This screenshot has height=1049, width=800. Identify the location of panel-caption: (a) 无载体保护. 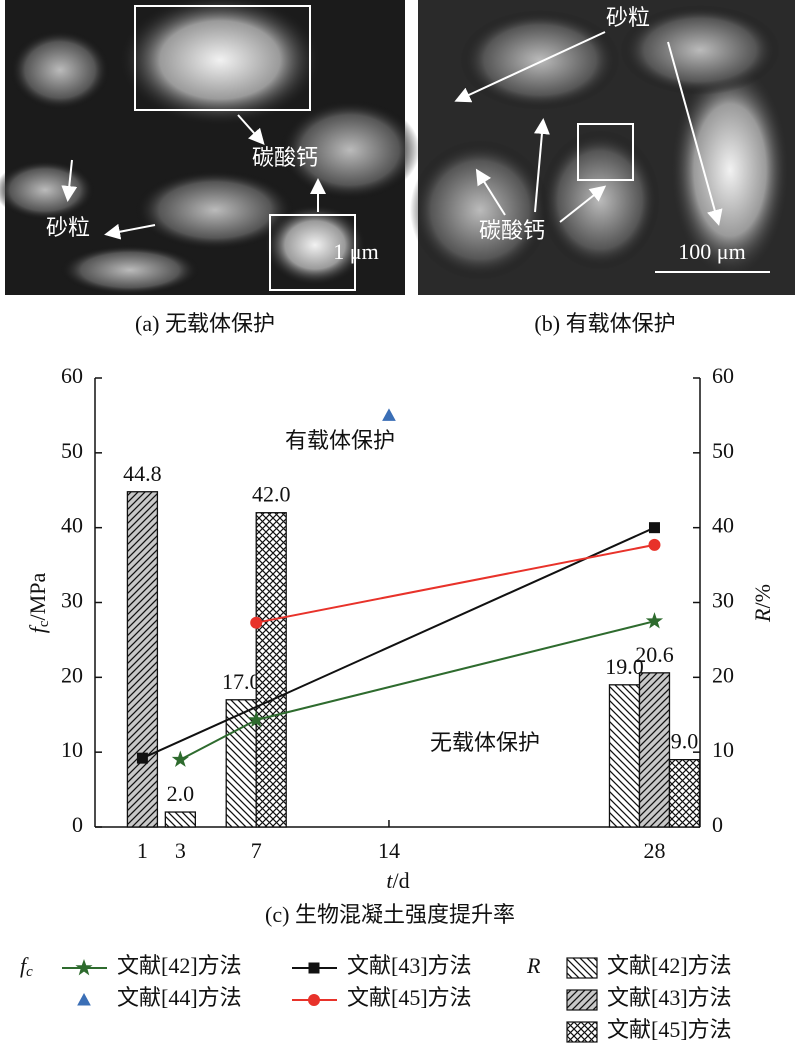
(205, 323).